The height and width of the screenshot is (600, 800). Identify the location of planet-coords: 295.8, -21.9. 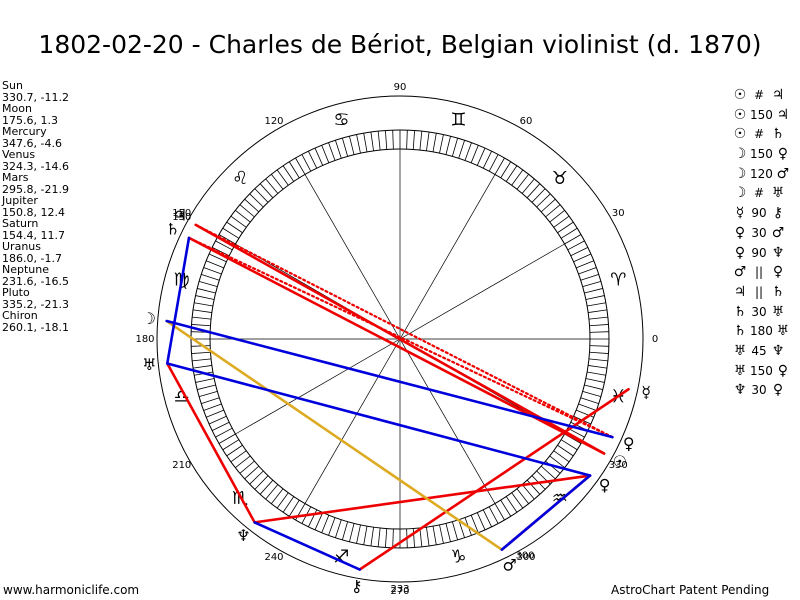
(35, 189).